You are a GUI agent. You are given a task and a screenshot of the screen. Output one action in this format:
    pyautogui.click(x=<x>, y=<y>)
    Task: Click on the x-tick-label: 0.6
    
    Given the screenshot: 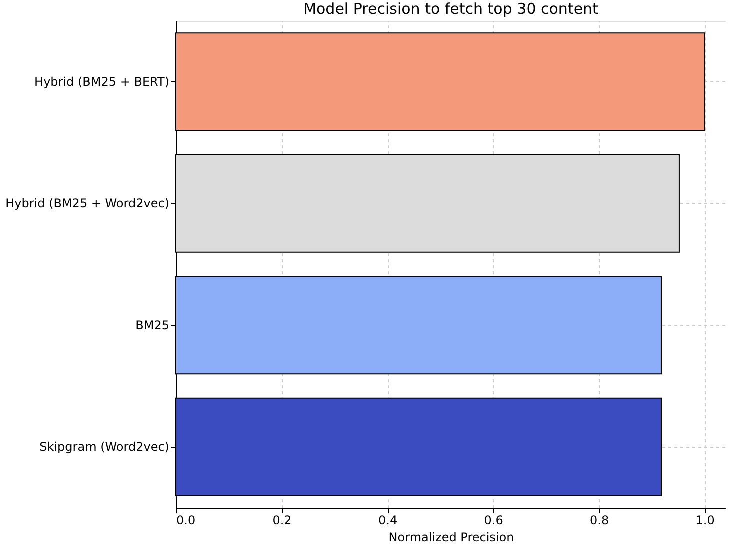 What is the action you would take?
    pyautogui.click(x=494, y=521)
    